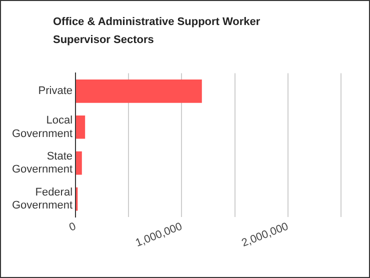 This screenshot has height=278, width=370. Describe the element at coordinates (42, 199) in the screenshot. I see `y-tick-label: Federal Government` at that location.